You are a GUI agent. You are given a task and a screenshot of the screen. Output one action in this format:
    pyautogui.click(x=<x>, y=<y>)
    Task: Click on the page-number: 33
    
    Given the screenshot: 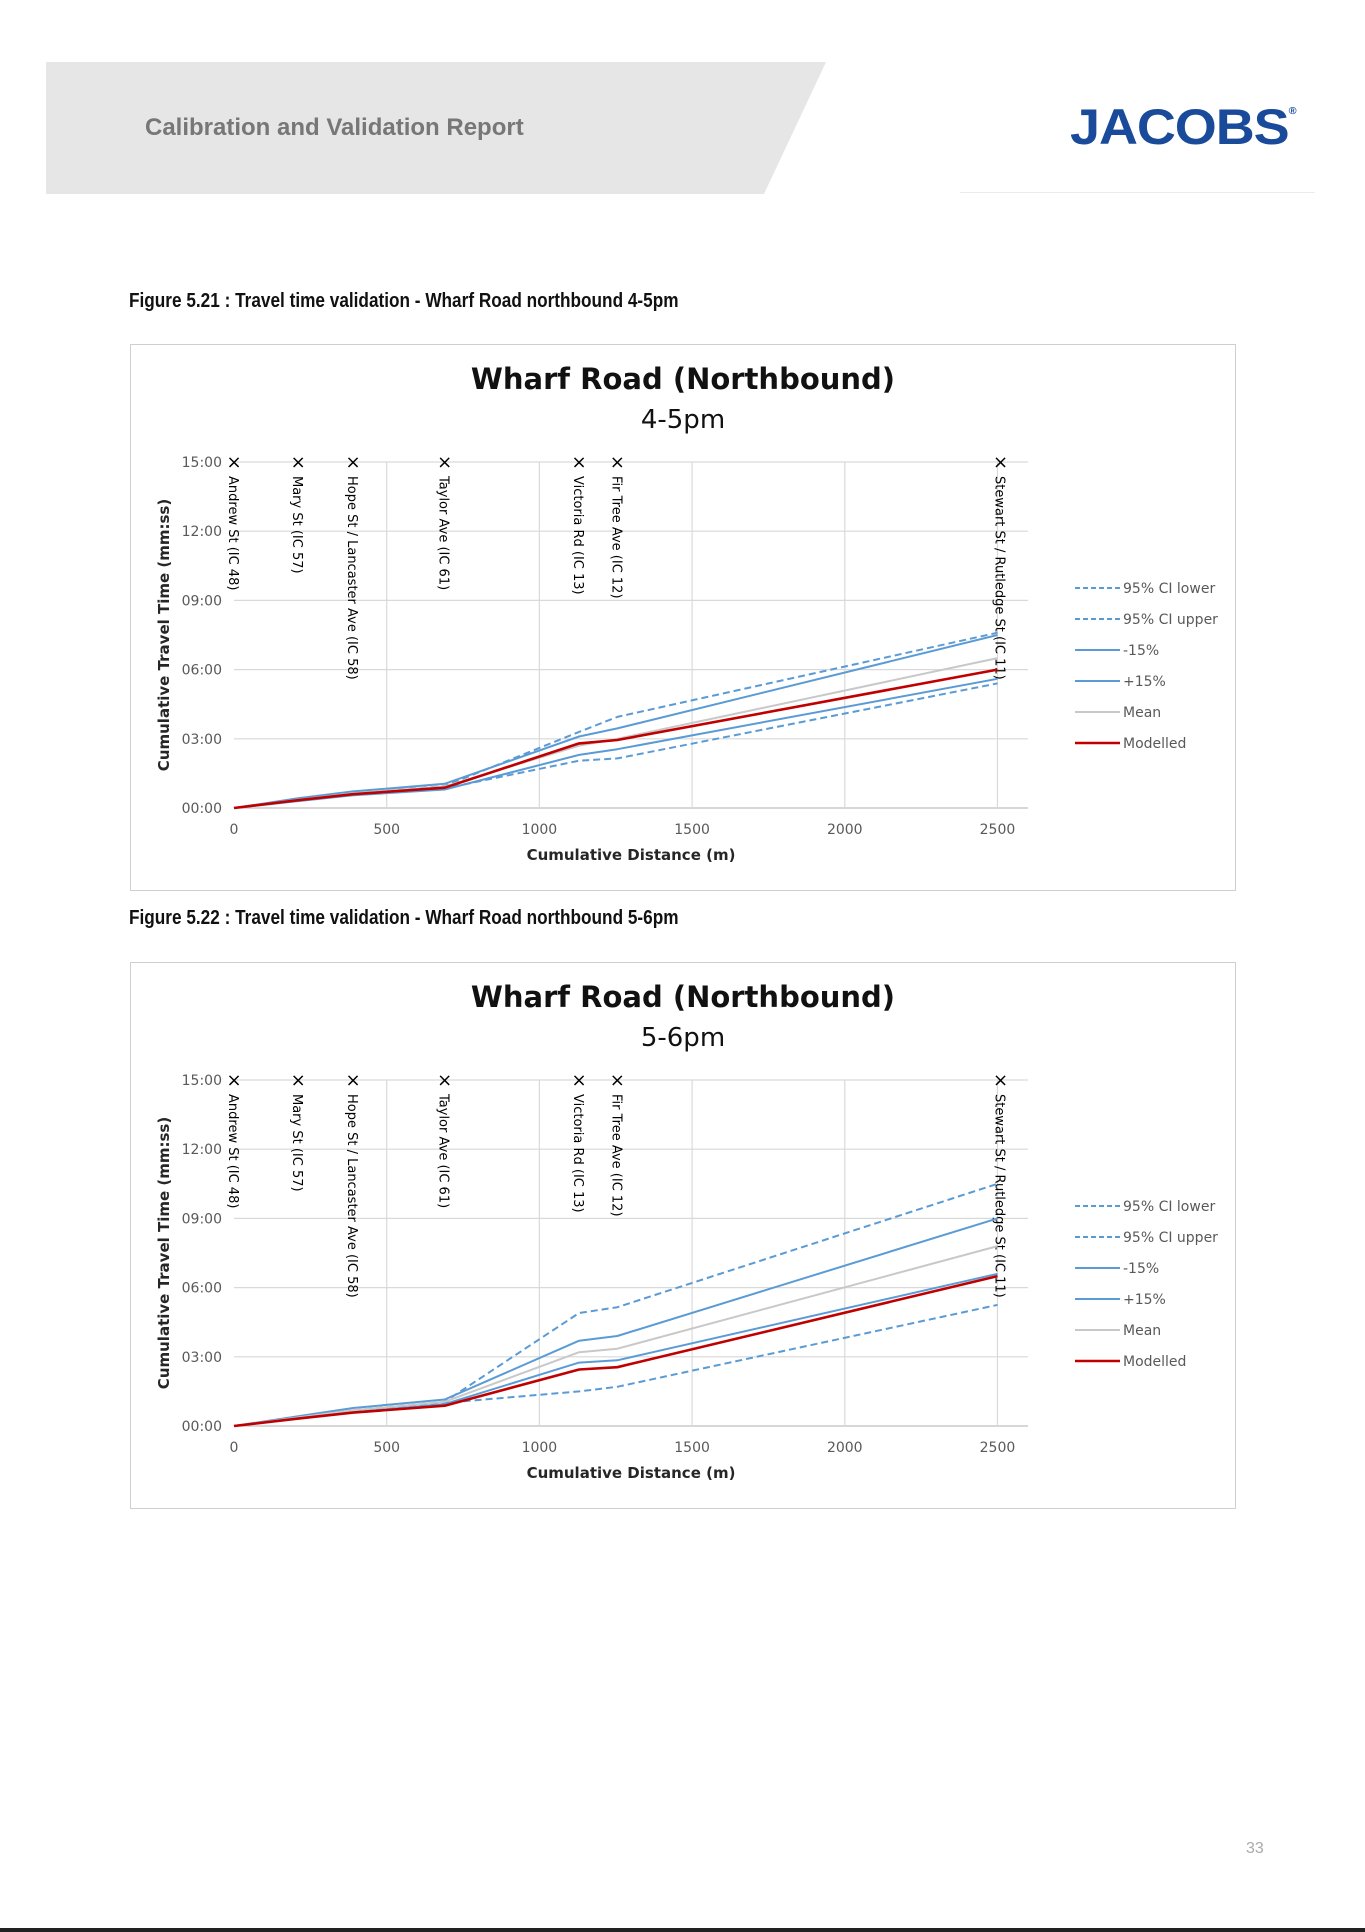 What is the action you would take?
    pyautogui.click(x=1255, y=1848)
    